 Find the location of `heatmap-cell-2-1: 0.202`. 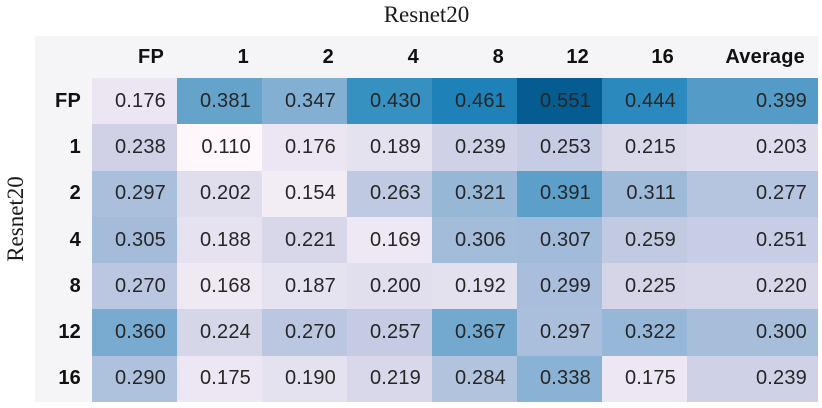

heatmap-cell-2-1: 0.202 is located at coordinates (219, 193).